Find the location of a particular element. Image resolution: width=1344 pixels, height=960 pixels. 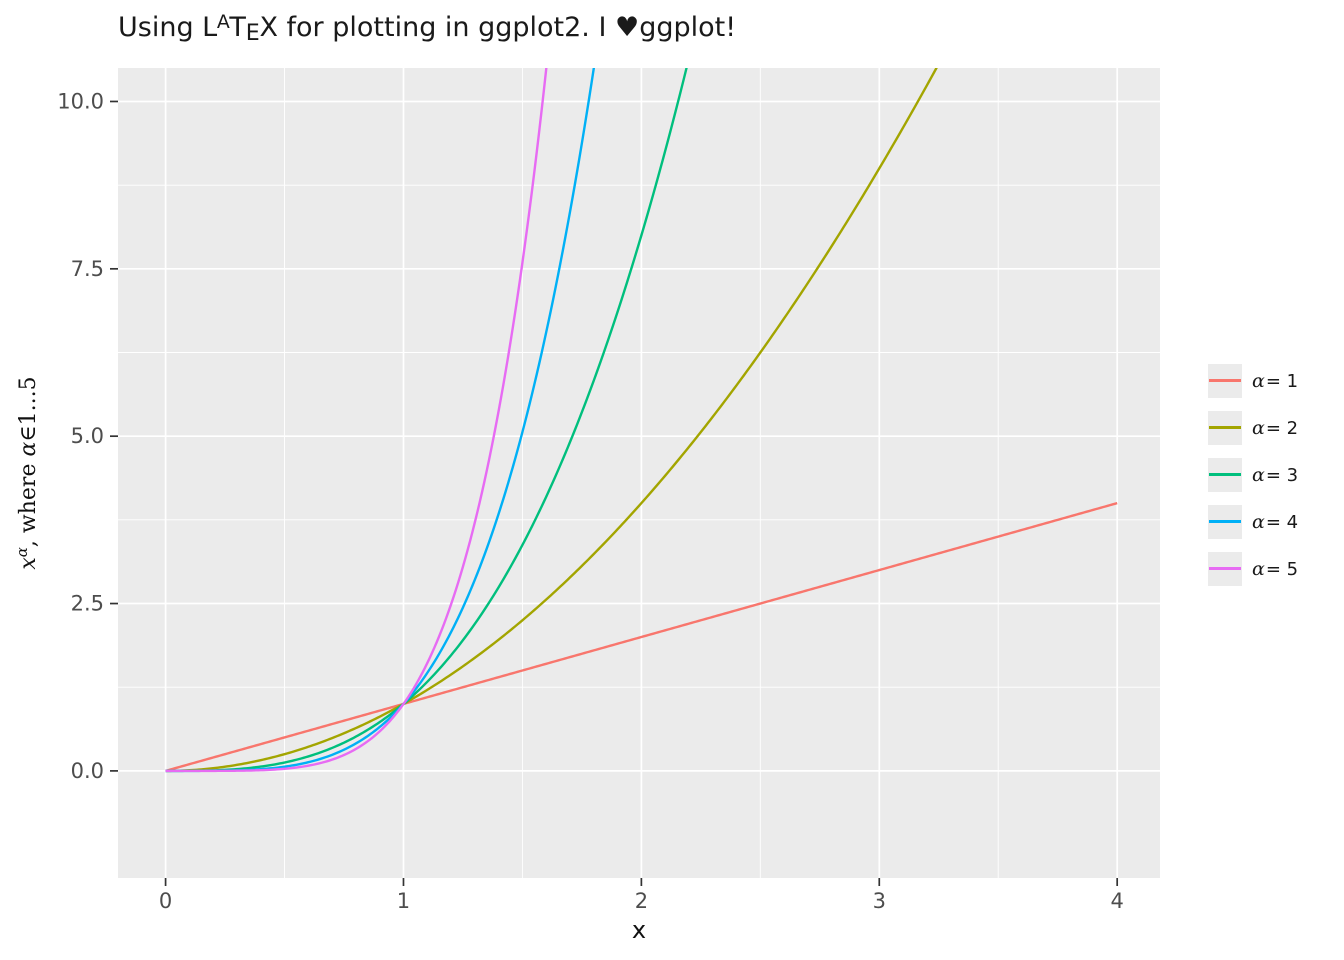

legend-label: α= 2 is located at coordinates (1275, 428).